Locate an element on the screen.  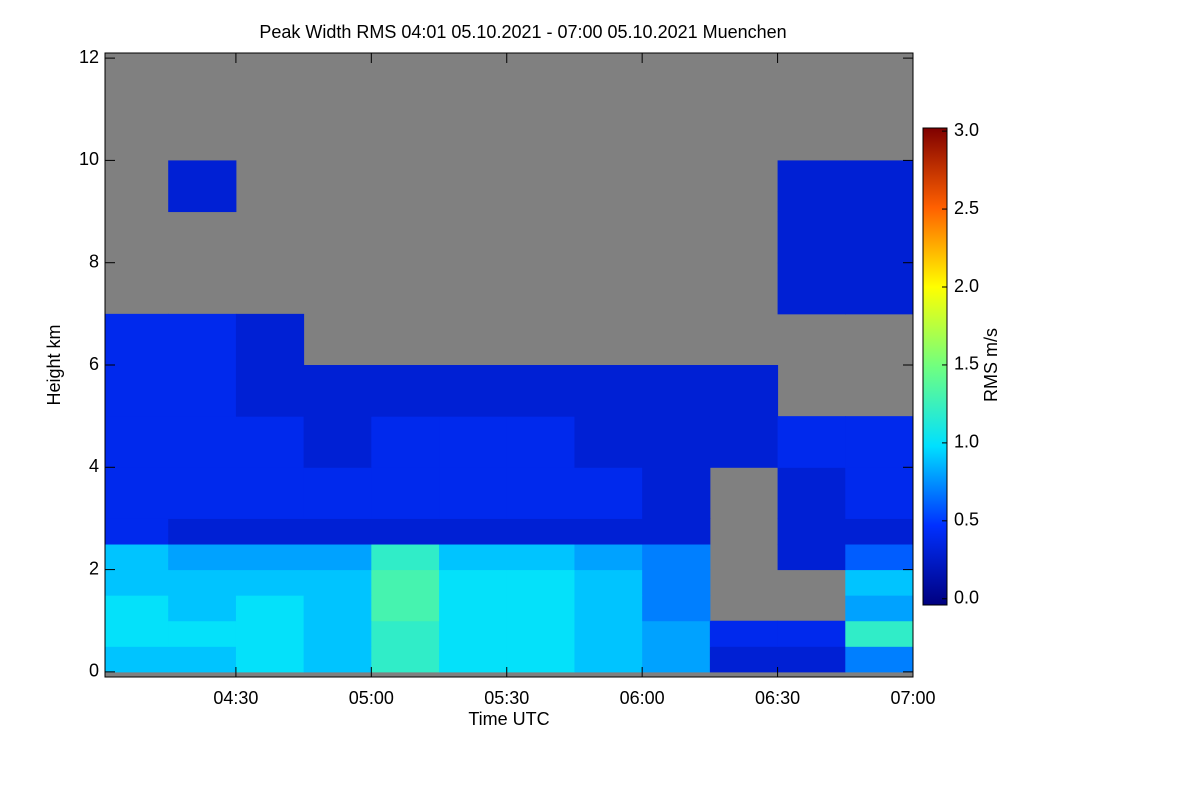
y-tick-label: 8 is located at coordinates (94, 261).